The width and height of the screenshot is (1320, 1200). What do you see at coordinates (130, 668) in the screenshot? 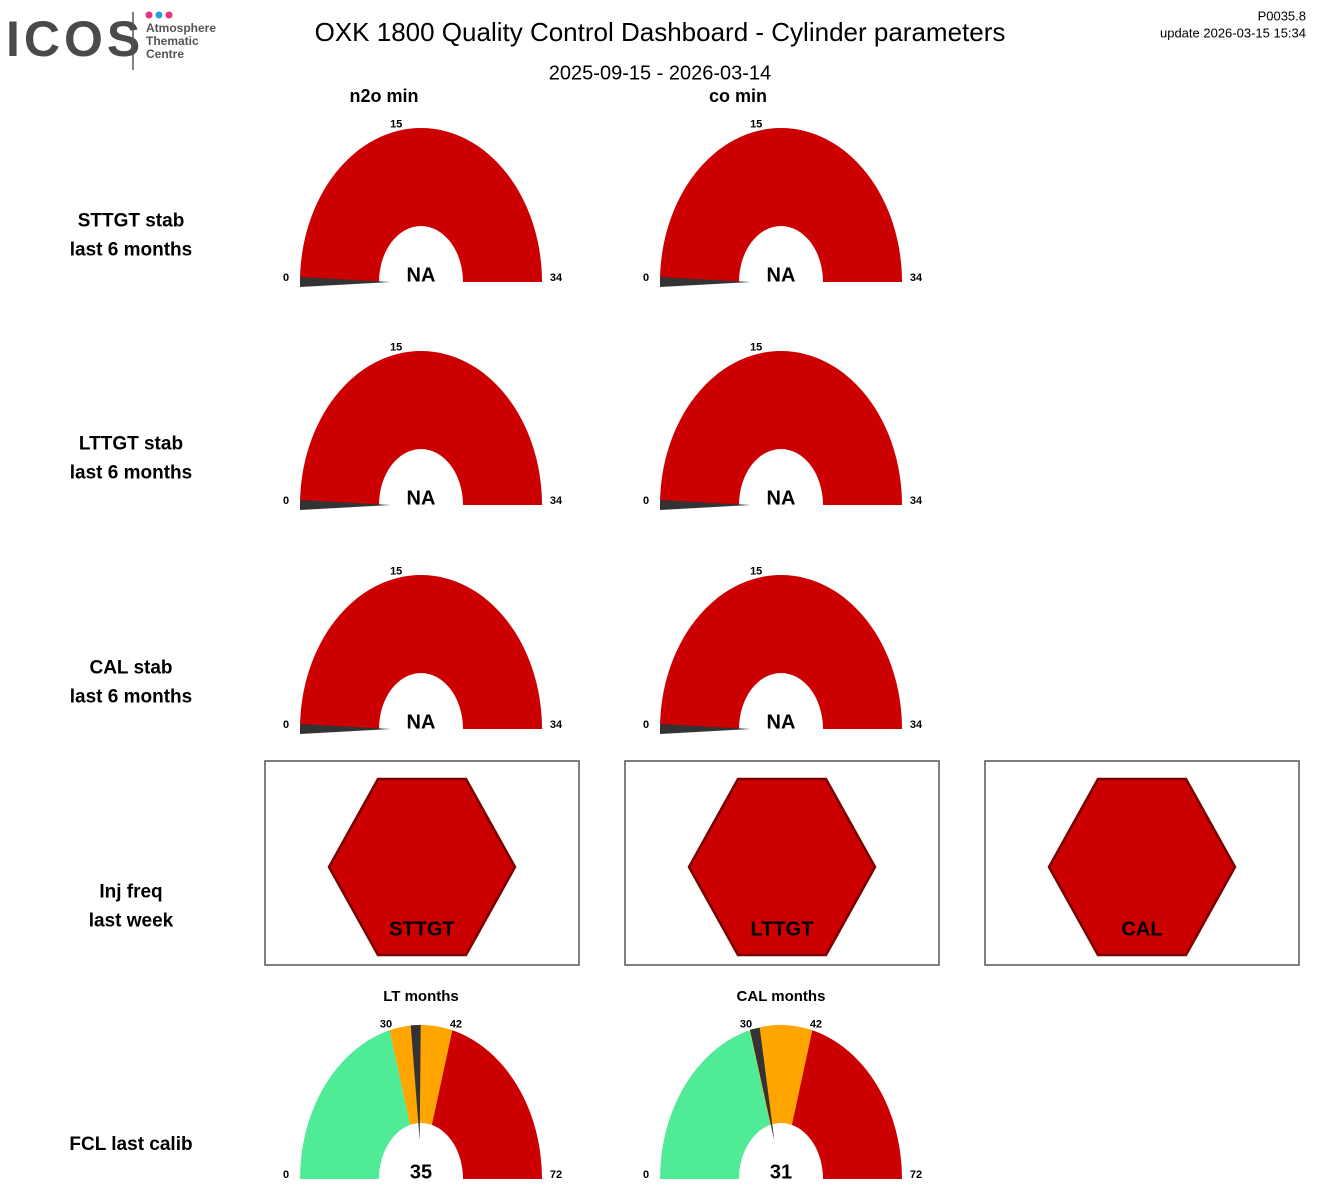
I see `row-label: CAL stab` at bounding box center [130, 668].